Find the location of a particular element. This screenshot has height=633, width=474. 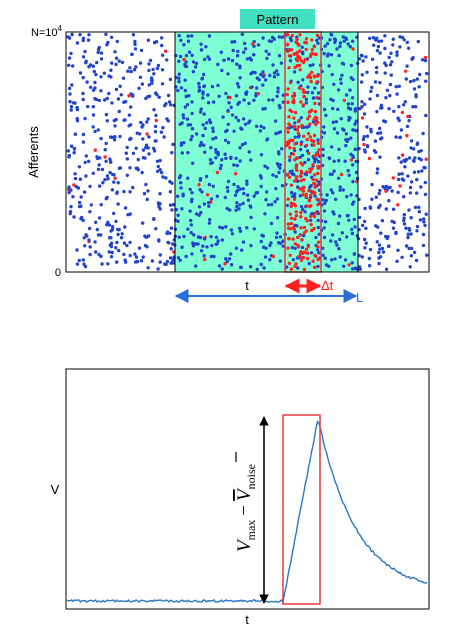

pattern-region is located at coordinates (266, 152).